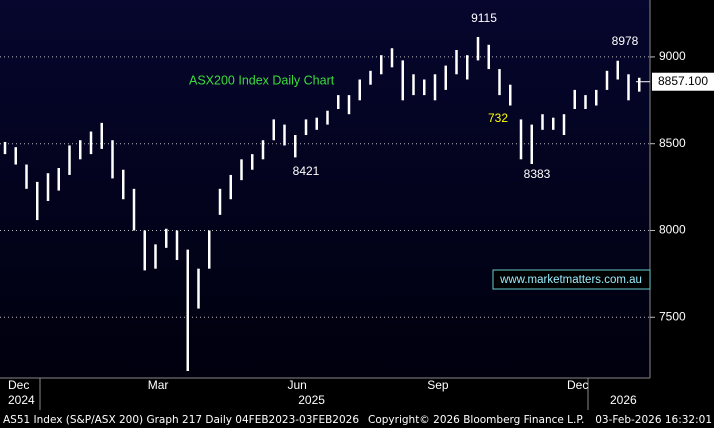 The width and height of the screenshot is (714, 428). What do you see at coordinates (653, 420) in the screenshot?
I see `footer-right: 03-Feb-2026 16:32:01` at bounding box center [653, 420].